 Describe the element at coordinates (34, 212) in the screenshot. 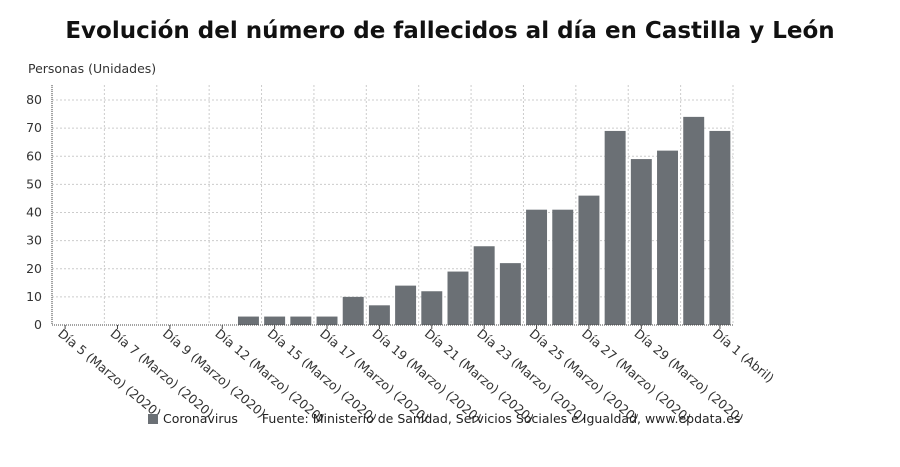

I see `y-tick-label: 40` at that location.